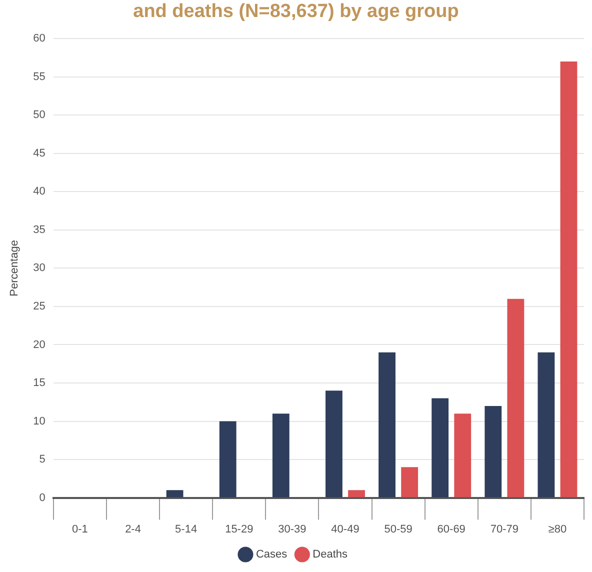  I want to click on x-tick-label: 60-69, so click(451, 529).